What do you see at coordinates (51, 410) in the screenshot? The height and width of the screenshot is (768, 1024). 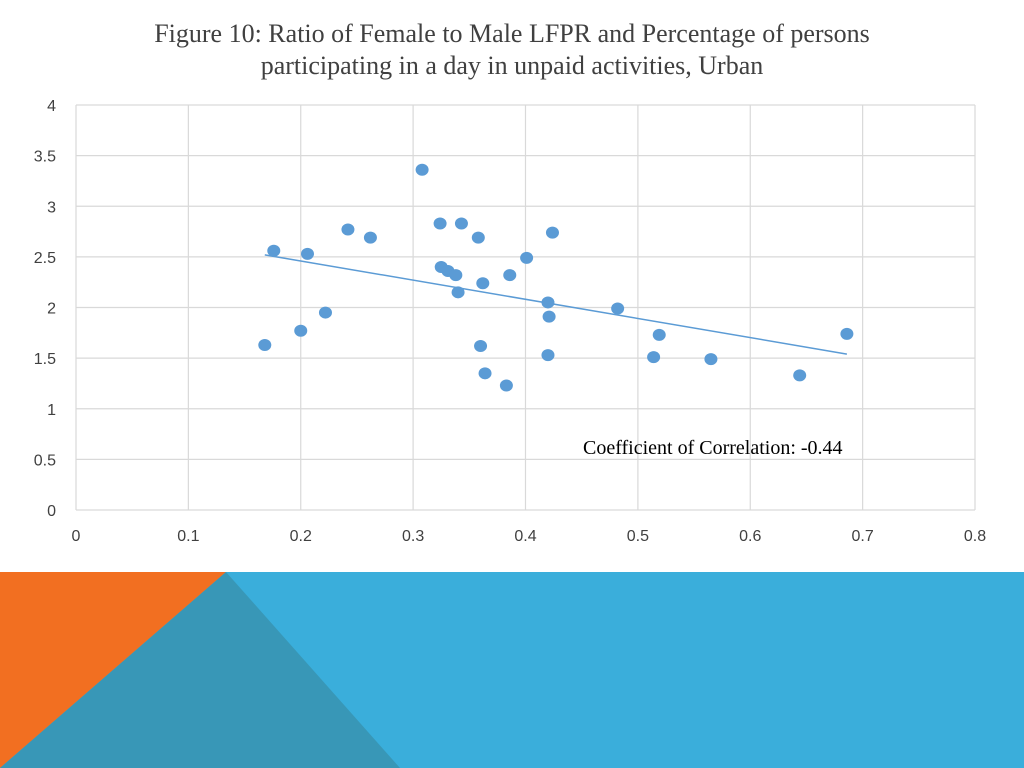 I see `y-tick-label: 1` at bounding box center [51, 410].